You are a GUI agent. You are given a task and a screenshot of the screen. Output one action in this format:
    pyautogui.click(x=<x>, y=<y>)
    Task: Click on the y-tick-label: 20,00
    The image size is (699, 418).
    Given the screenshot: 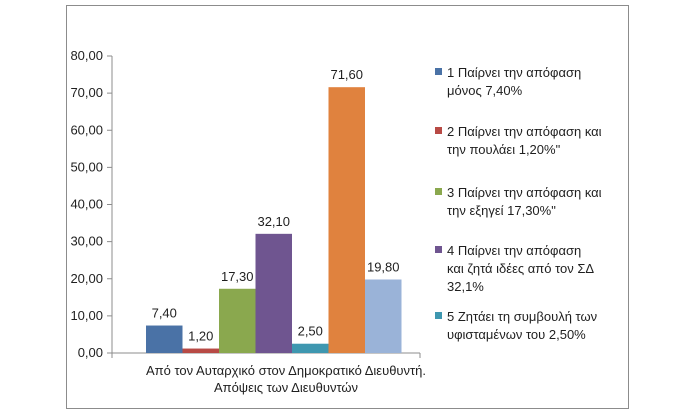 What is the action you would take?
    pyautogui.click(x=86, y=278)
    